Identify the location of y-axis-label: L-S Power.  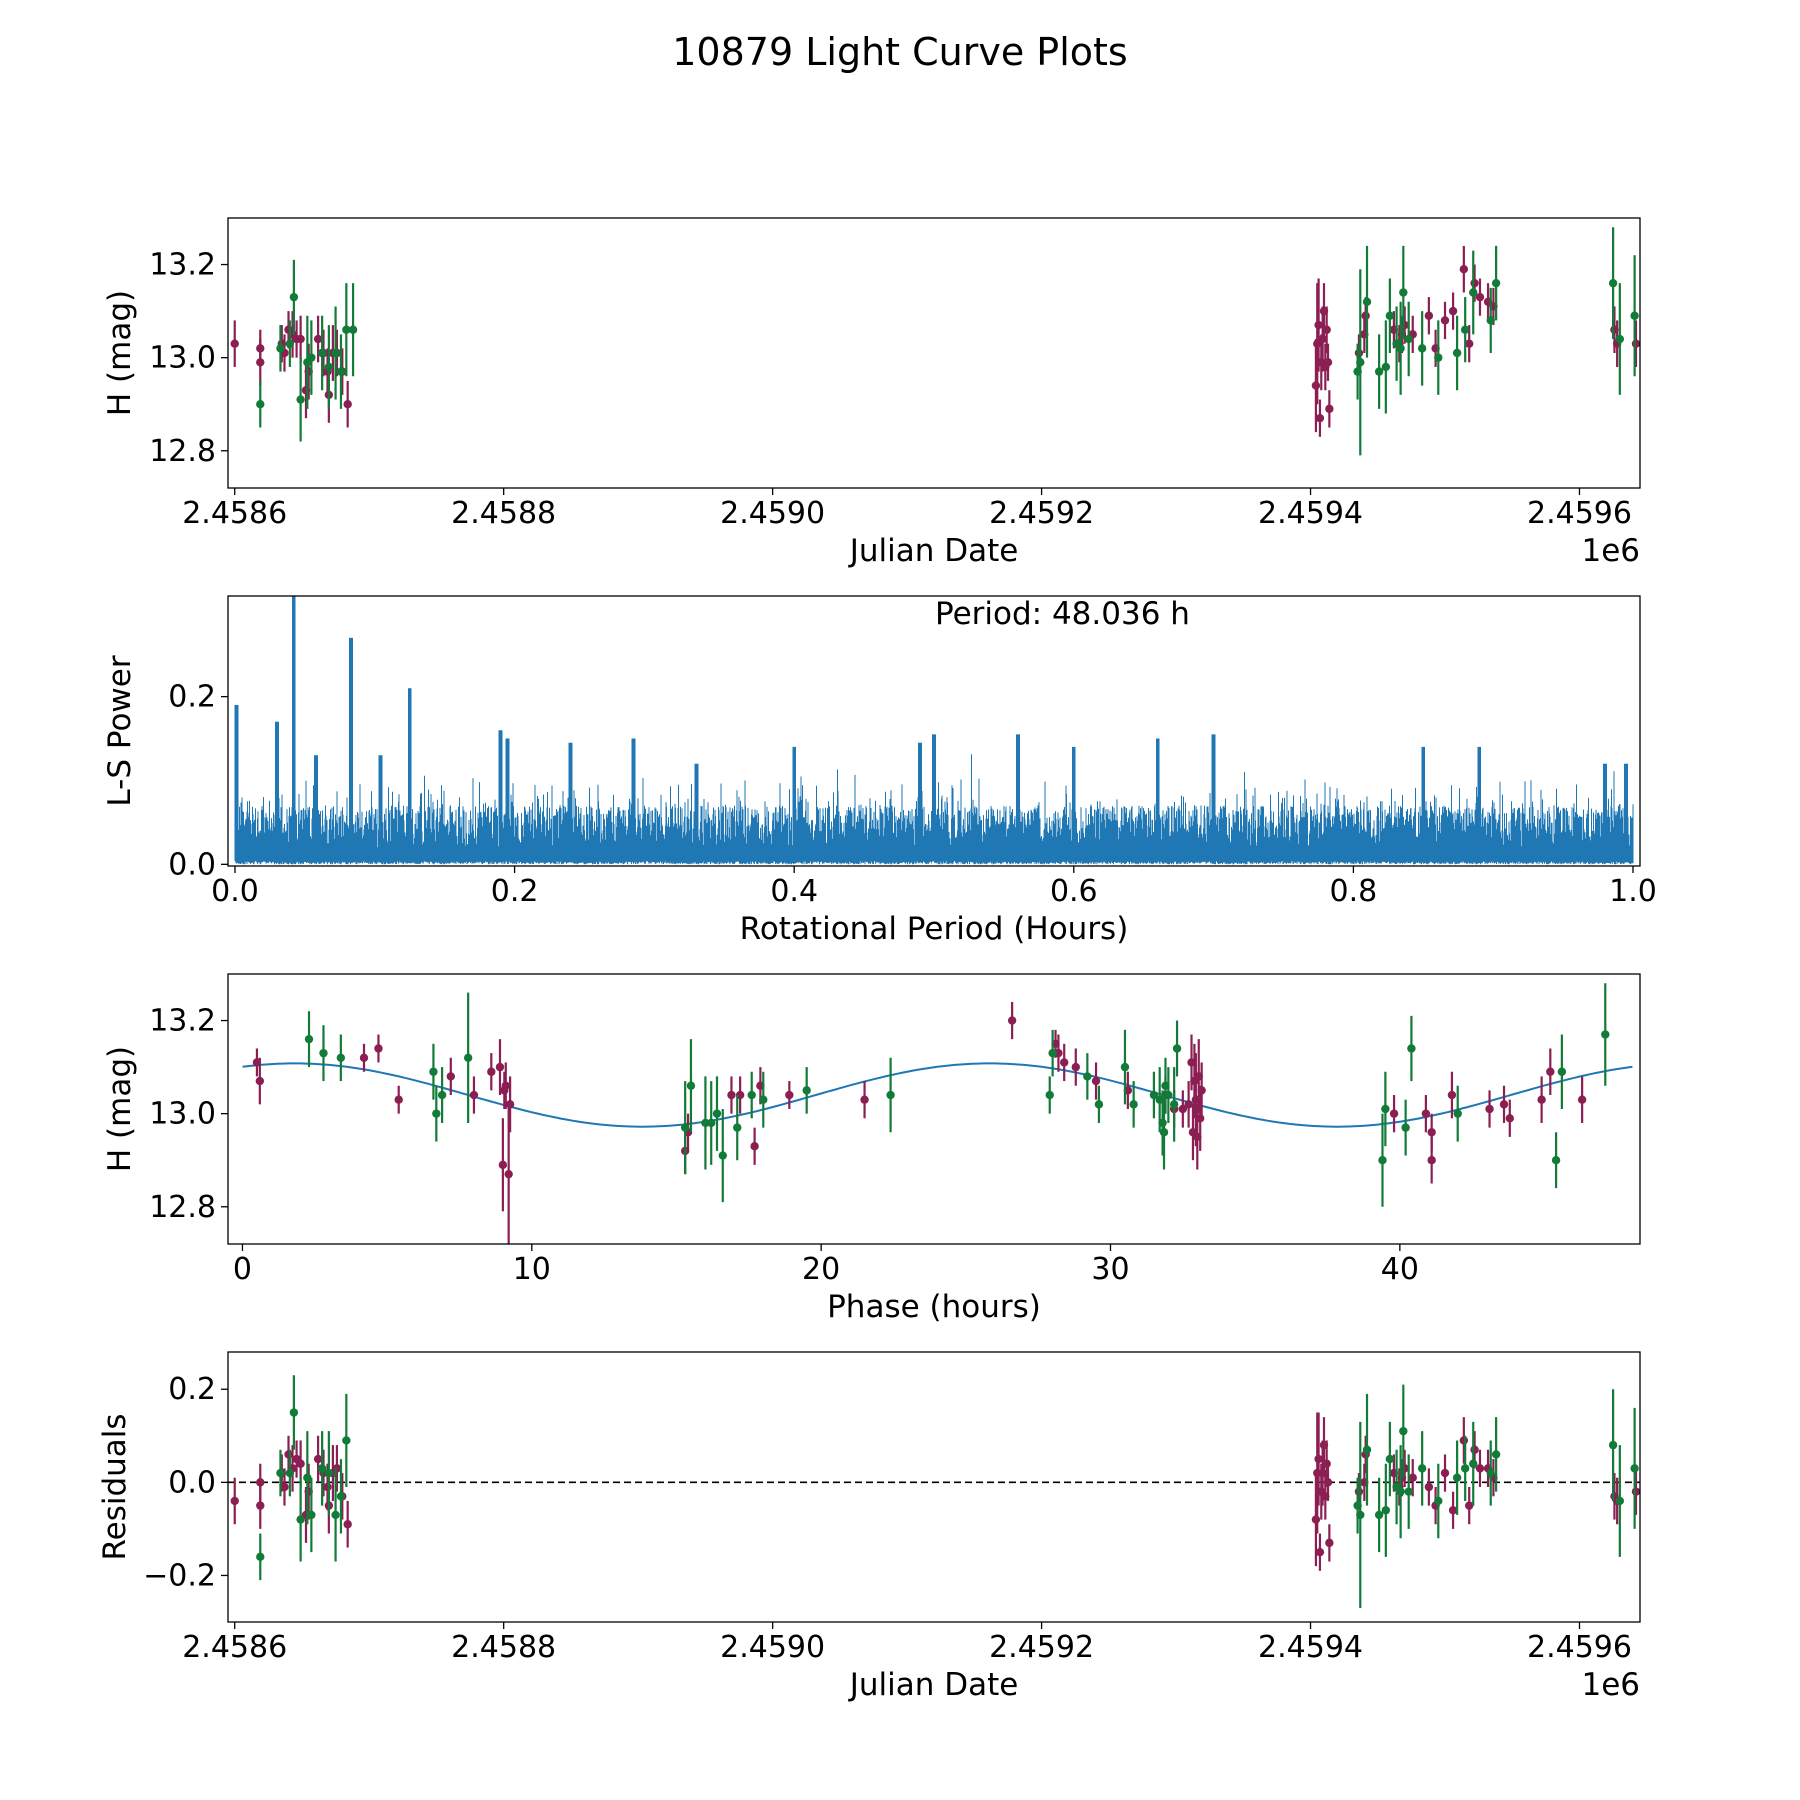
(120, 730).